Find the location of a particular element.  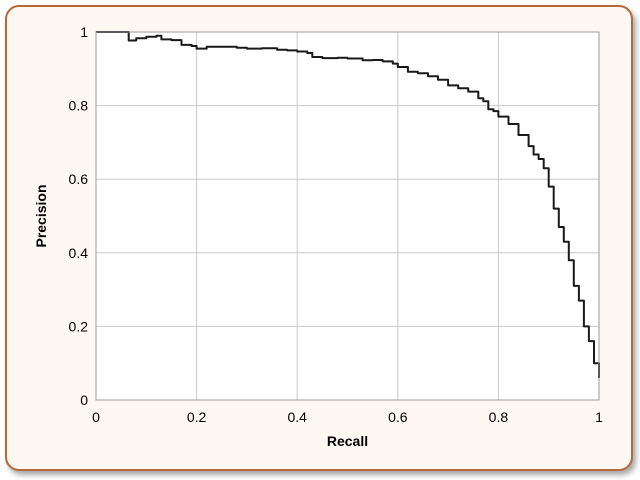

x-axis-title: Recall is located at coordinates (347, 441).